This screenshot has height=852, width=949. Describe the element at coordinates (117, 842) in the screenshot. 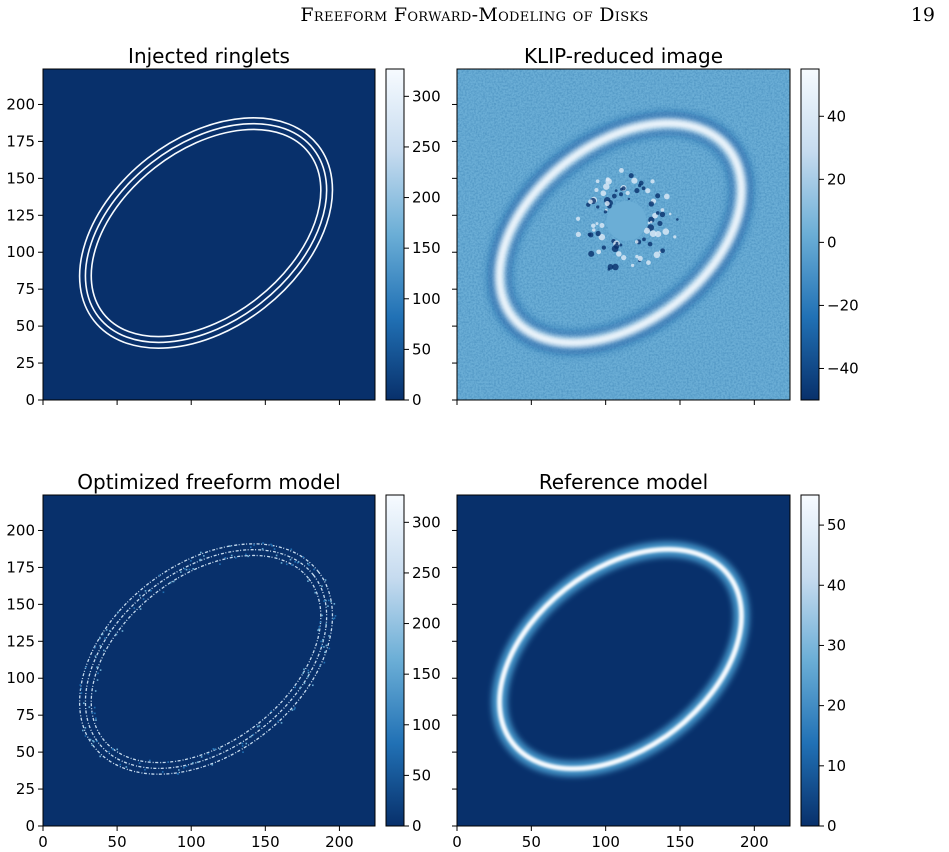

I see `x-tick-label: 50` at that location.